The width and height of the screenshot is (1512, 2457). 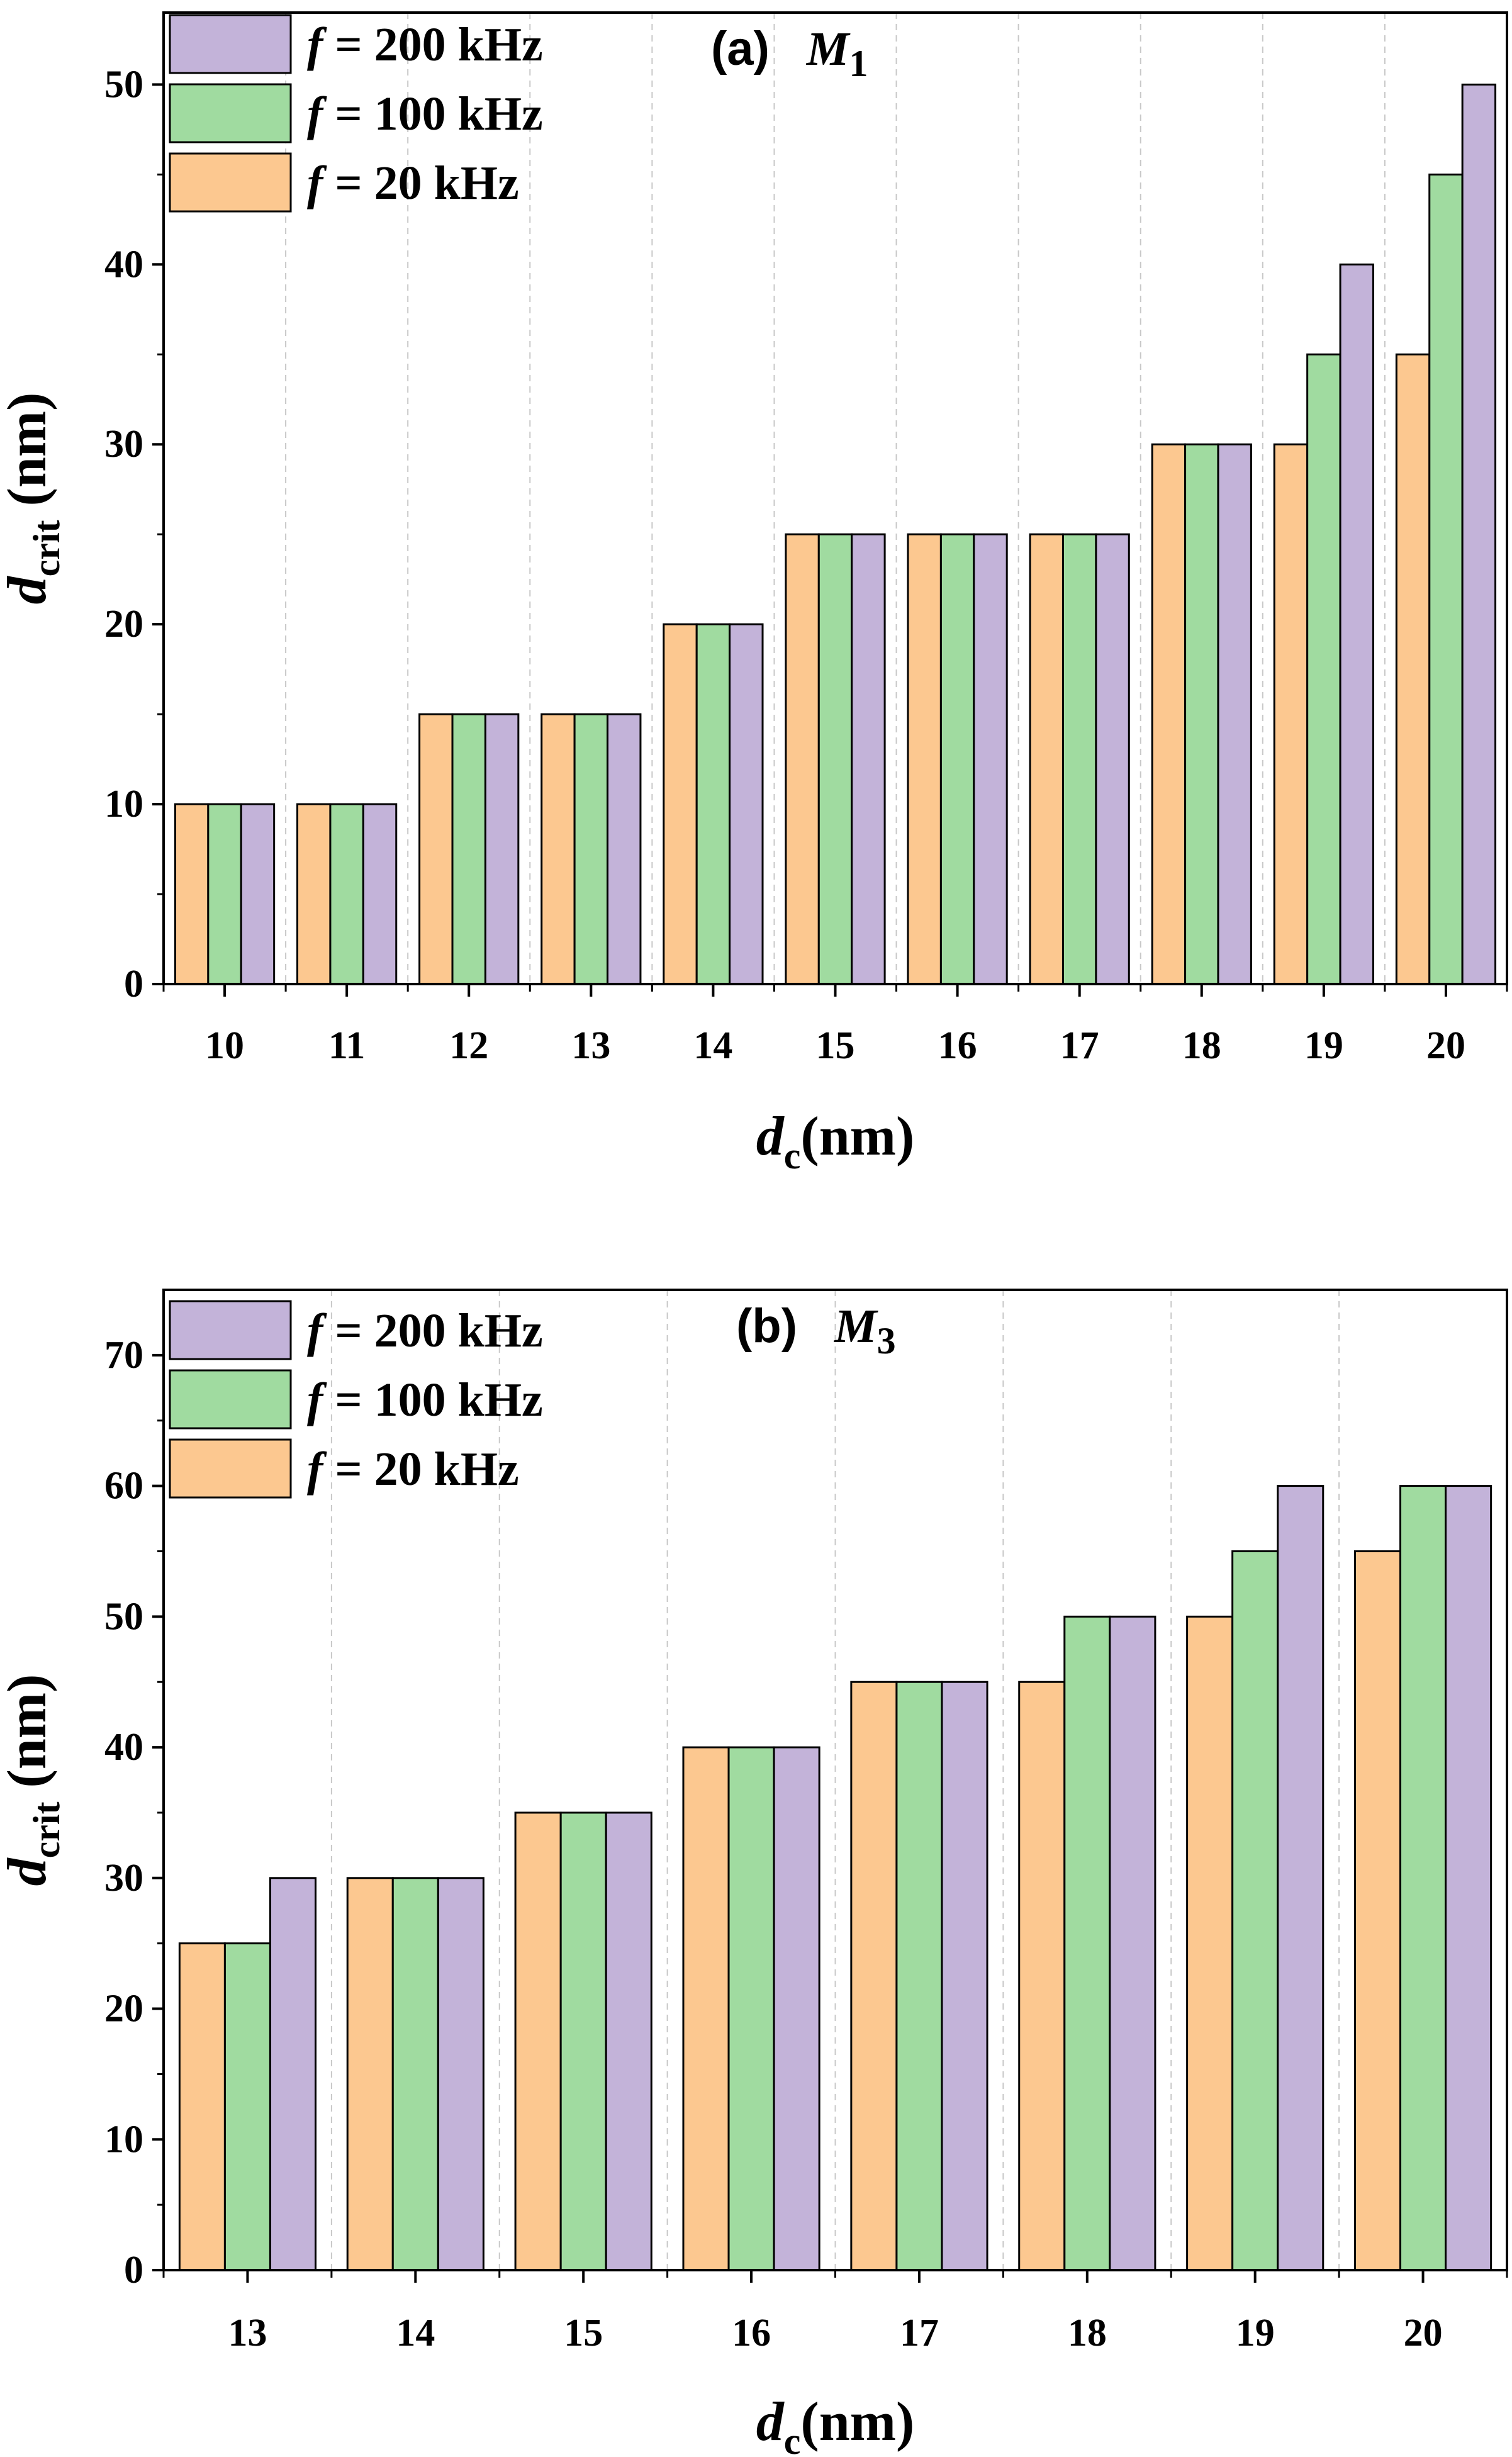 I want to click on y-tick-label: 70, so click(x=123, y=1355).